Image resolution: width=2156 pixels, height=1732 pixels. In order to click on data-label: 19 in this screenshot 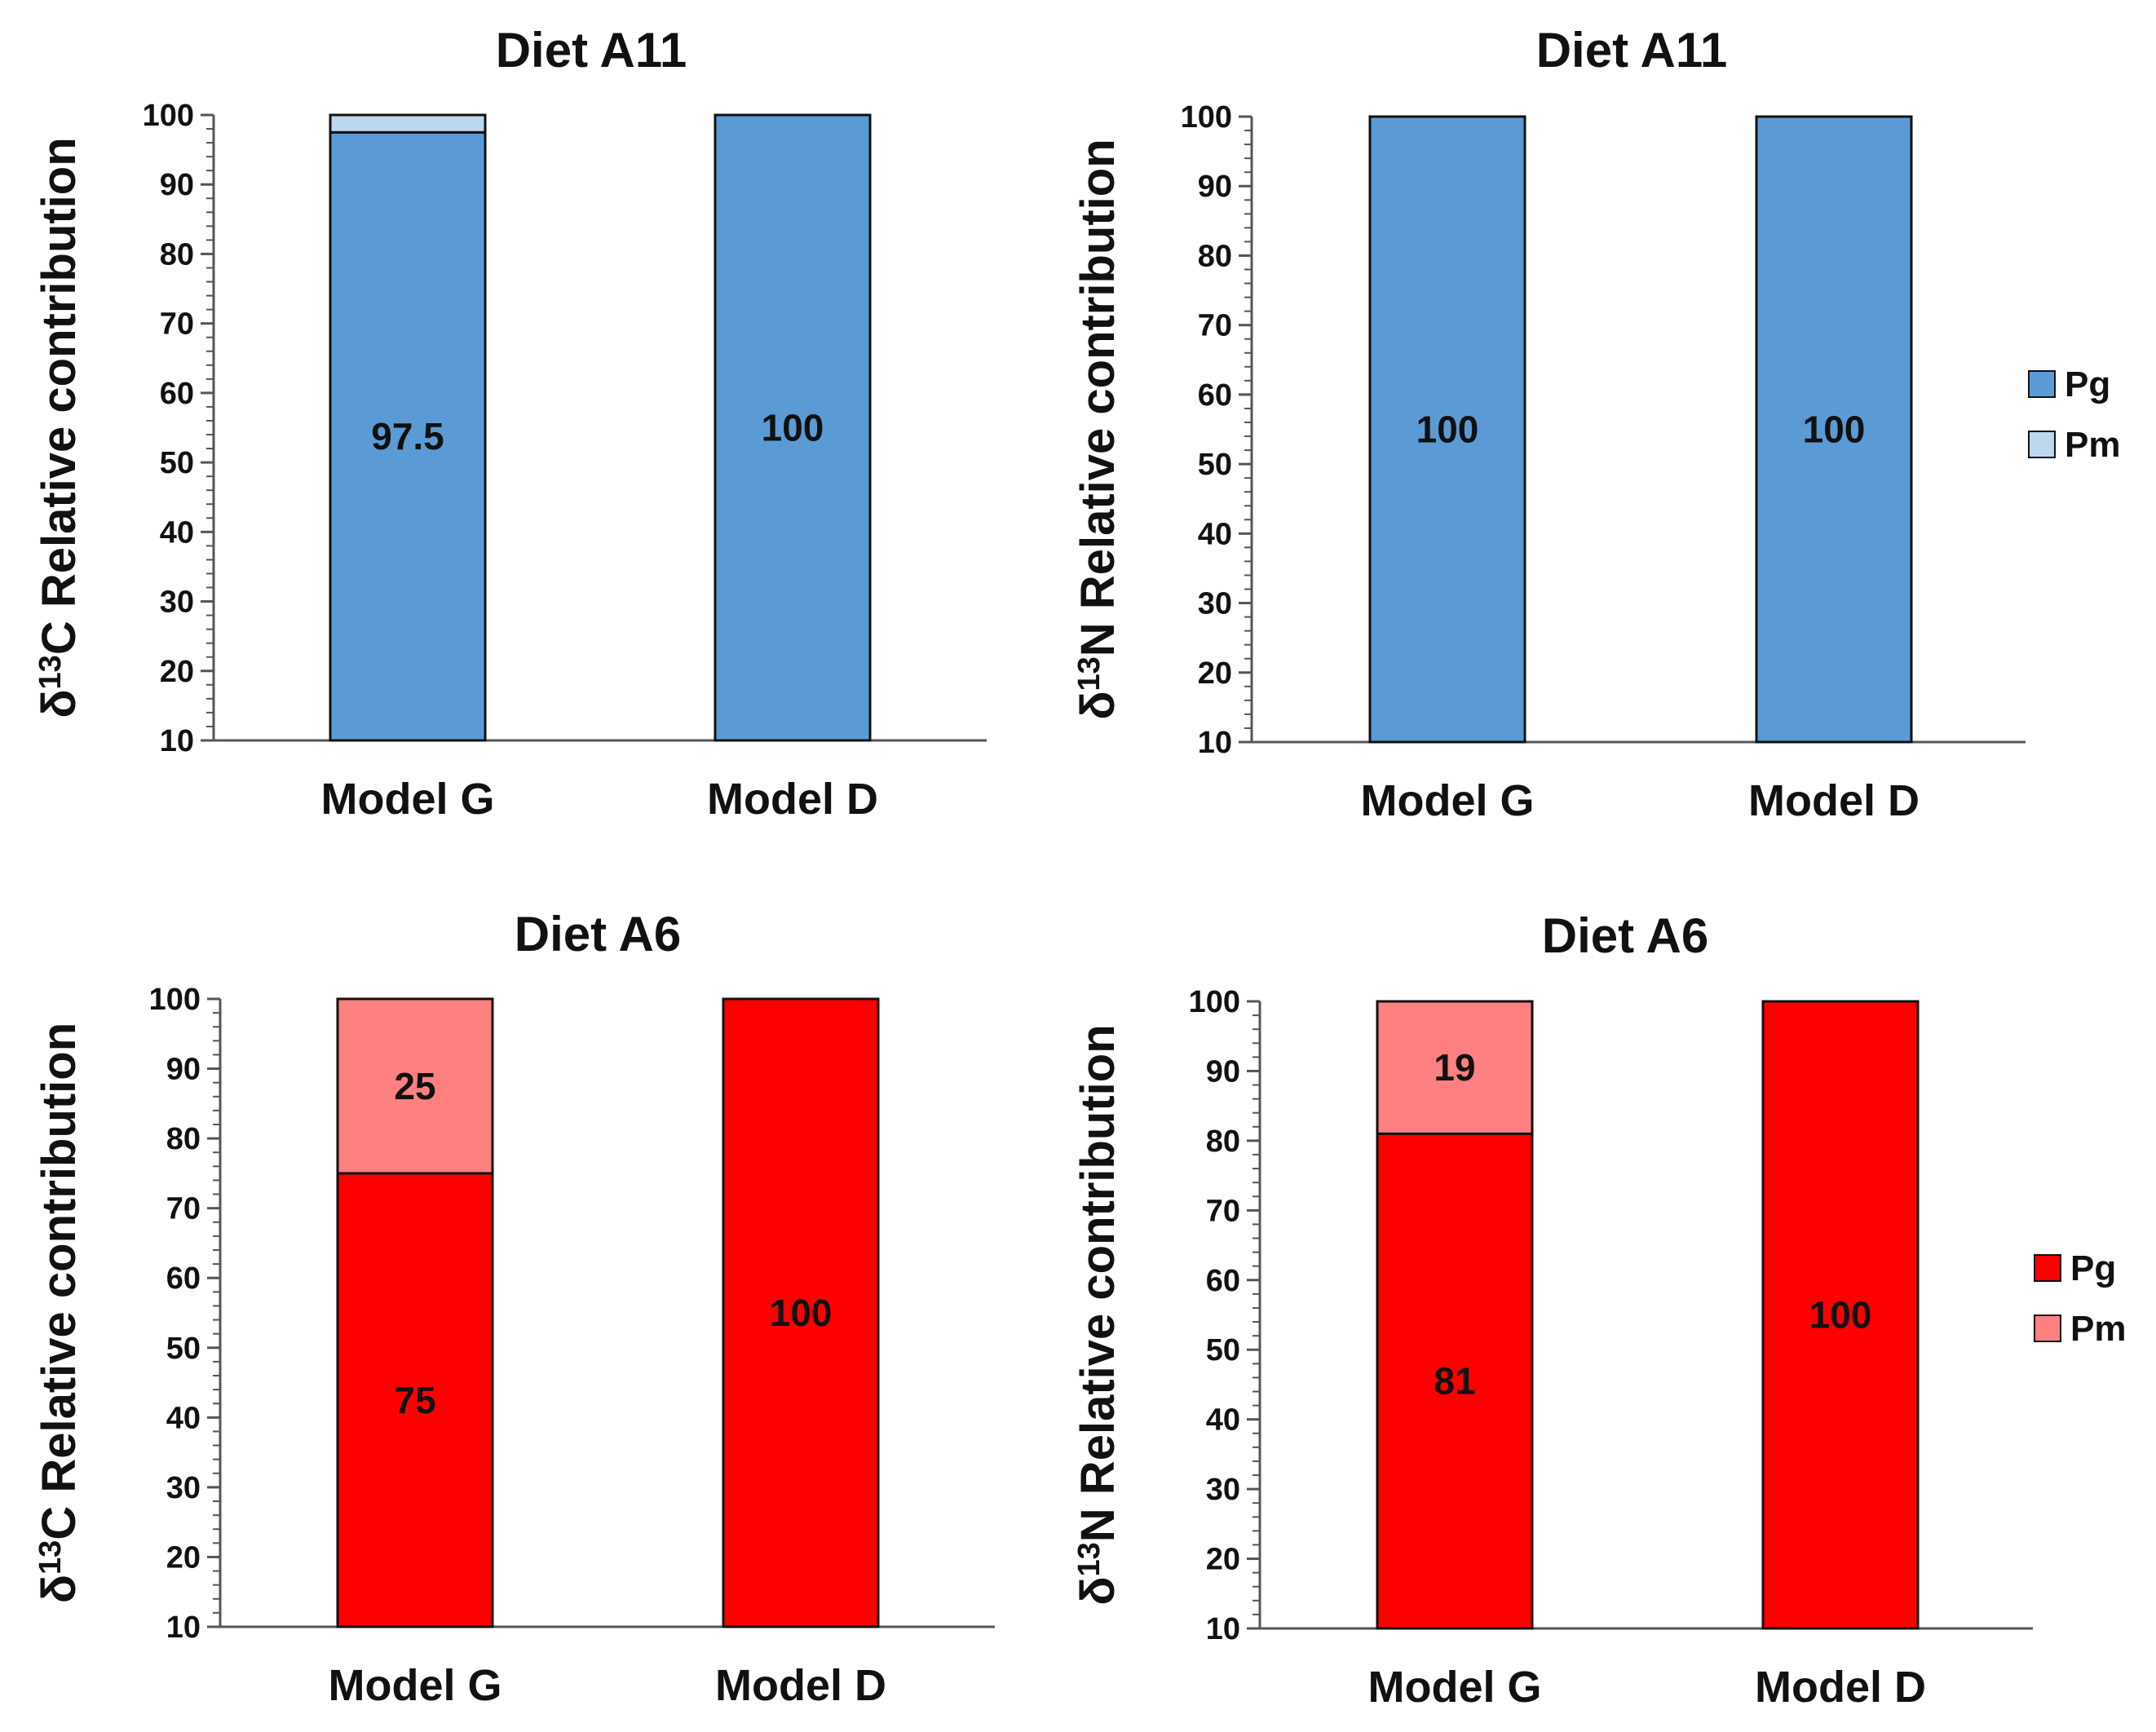, I will do `click(1454, 1067)`.